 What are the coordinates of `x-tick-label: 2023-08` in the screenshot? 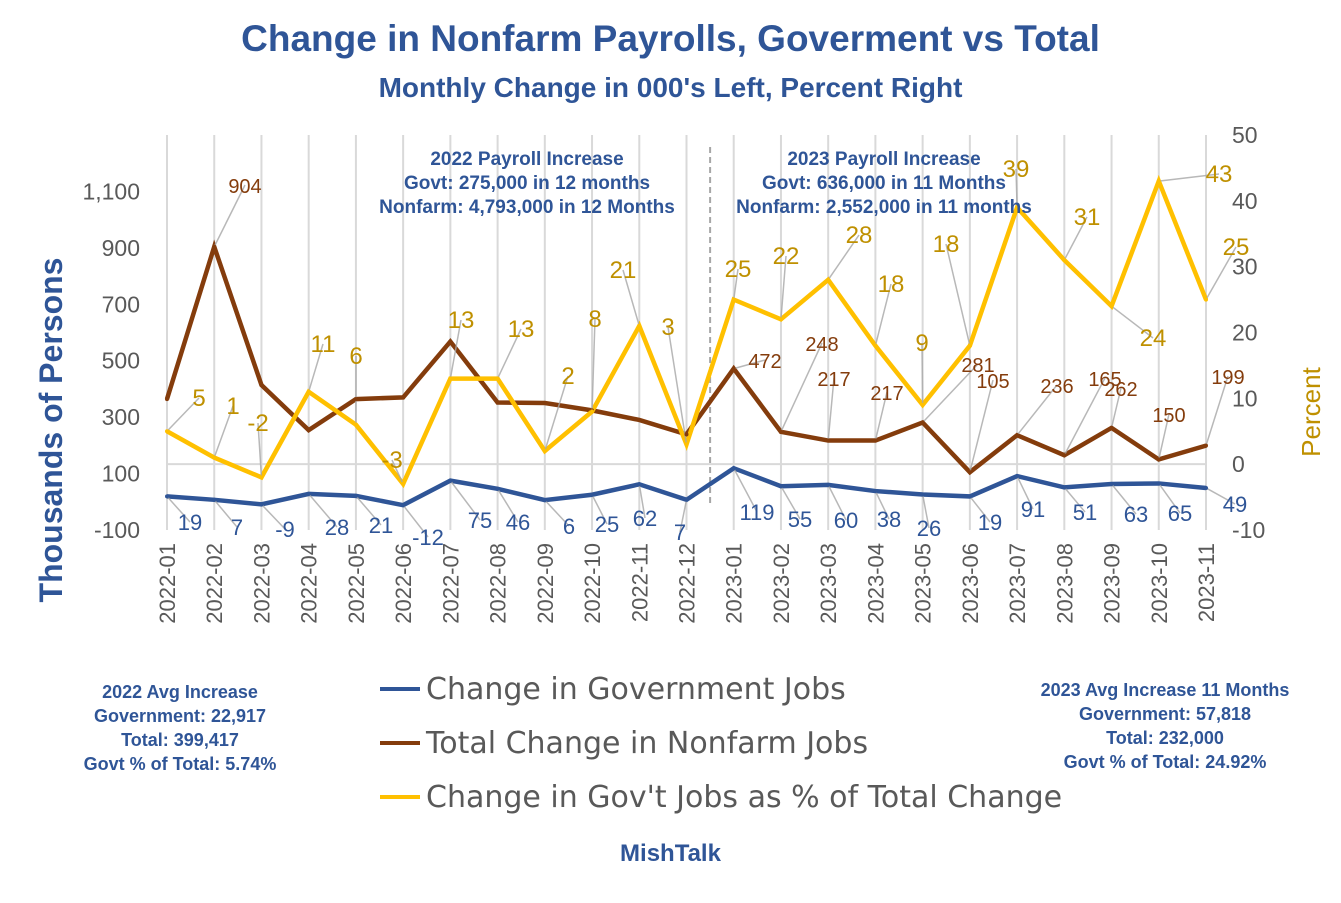 It's located at (1064, 583).